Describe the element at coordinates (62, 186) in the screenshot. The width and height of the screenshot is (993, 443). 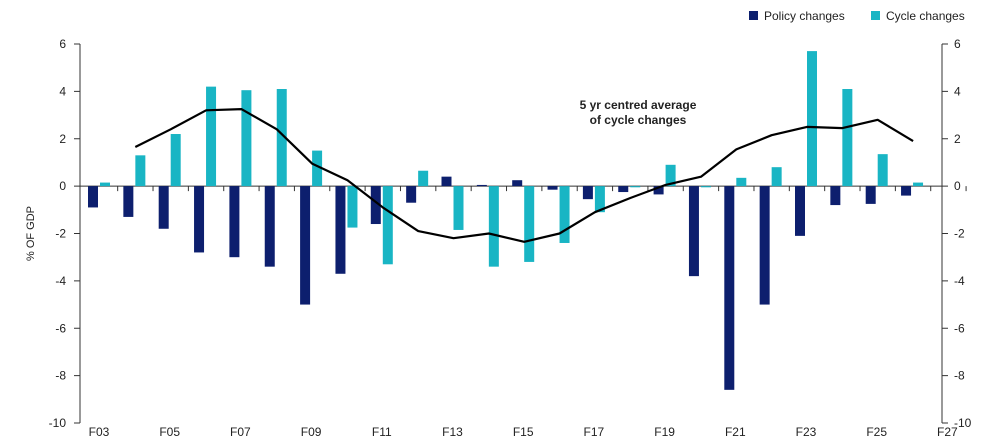
I see `left-tick-label: 0` at that location.